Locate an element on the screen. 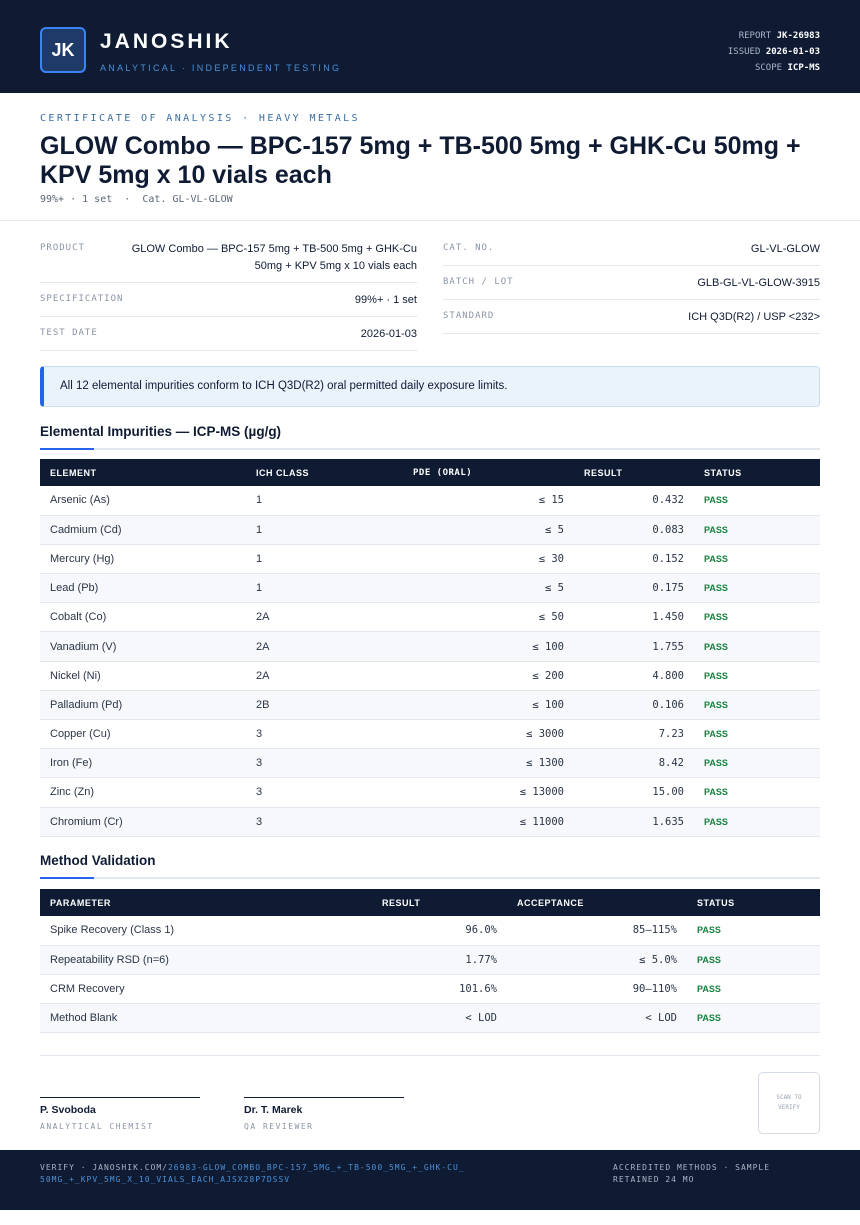 The height and width of the screenshot is (1225, 860). cell: Spike Recovery (Class 1) is located at coordinates (206, 931).